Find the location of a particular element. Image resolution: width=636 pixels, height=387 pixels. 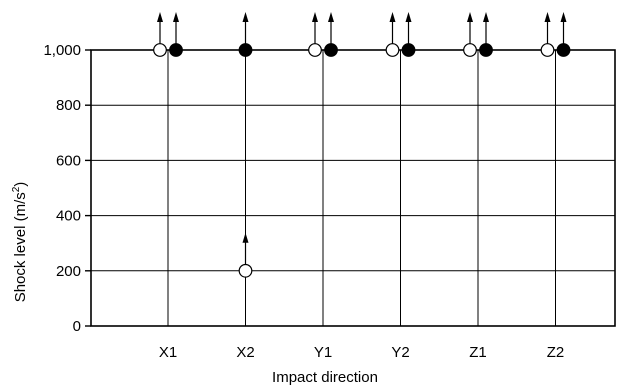

x-tick-label: Y2 is located at coordinates (400, 352).